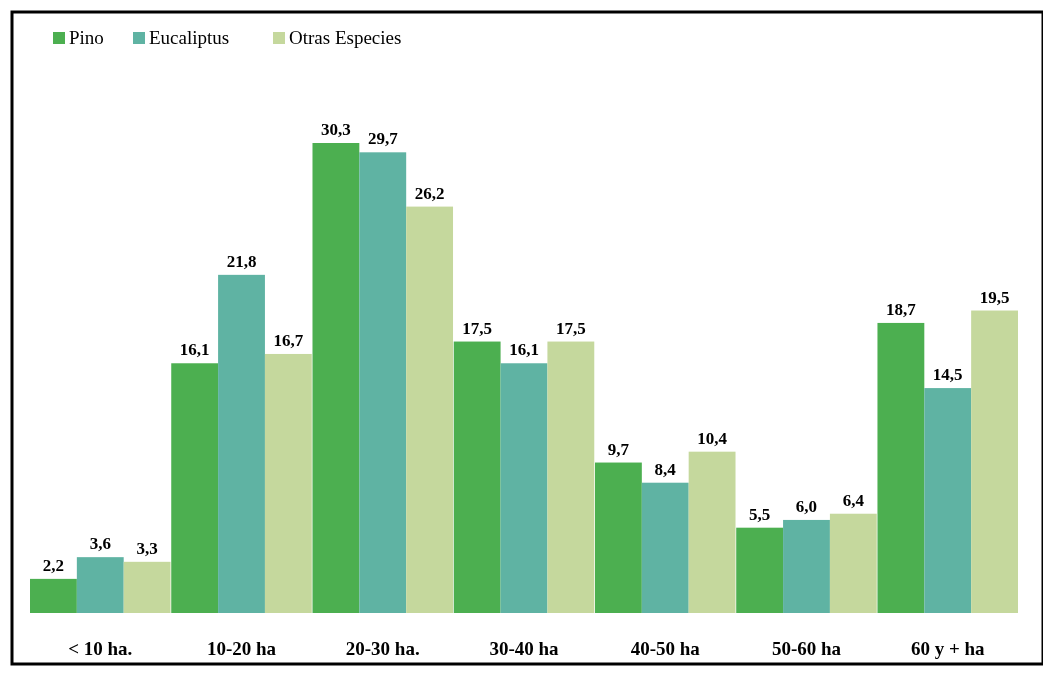 This screenshot has width=1043, height=675. I want to click on legend-label: Otras Especies, so click(345, 37).